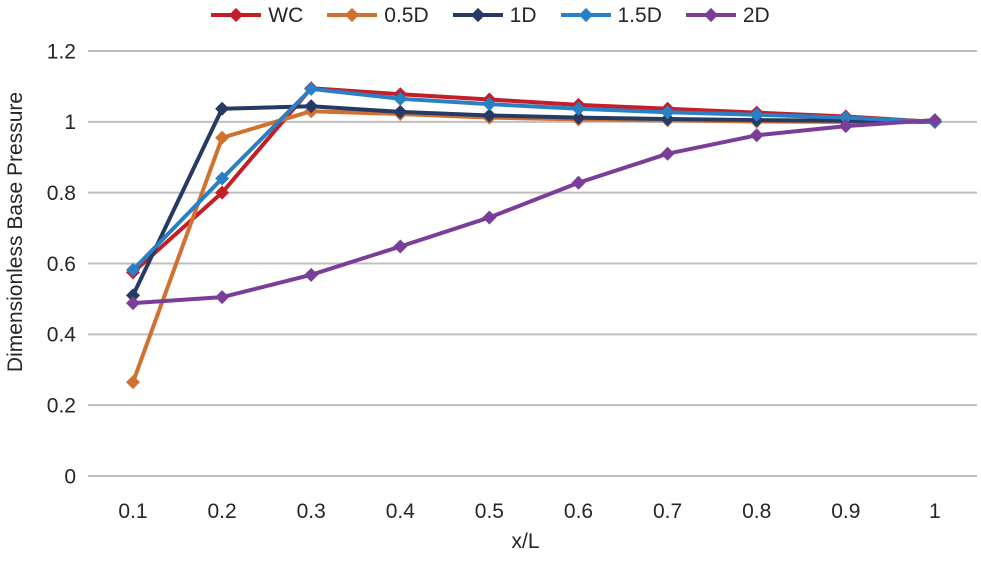 This screenshot has width=981, height=563. I want to click on legend-marker-0-5d-icon, so click(352, 15).